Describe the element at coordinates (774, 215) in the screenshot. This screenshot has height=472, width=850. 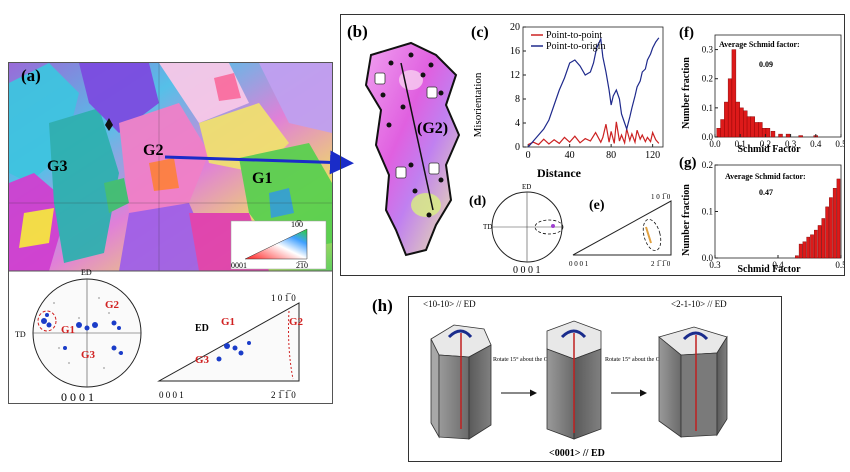
I see `schmid-histogram-g: 0.3 0.4 0.5 0.0 0.1 0.2` at that location.